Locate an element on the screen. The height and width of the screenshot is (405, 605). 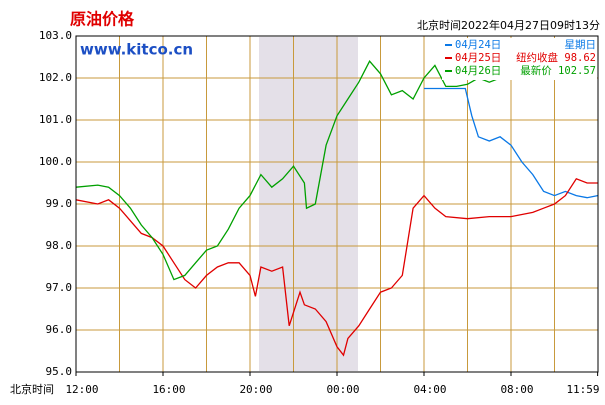
legend-label: 04月25日 is located at coordinates (478, 58).